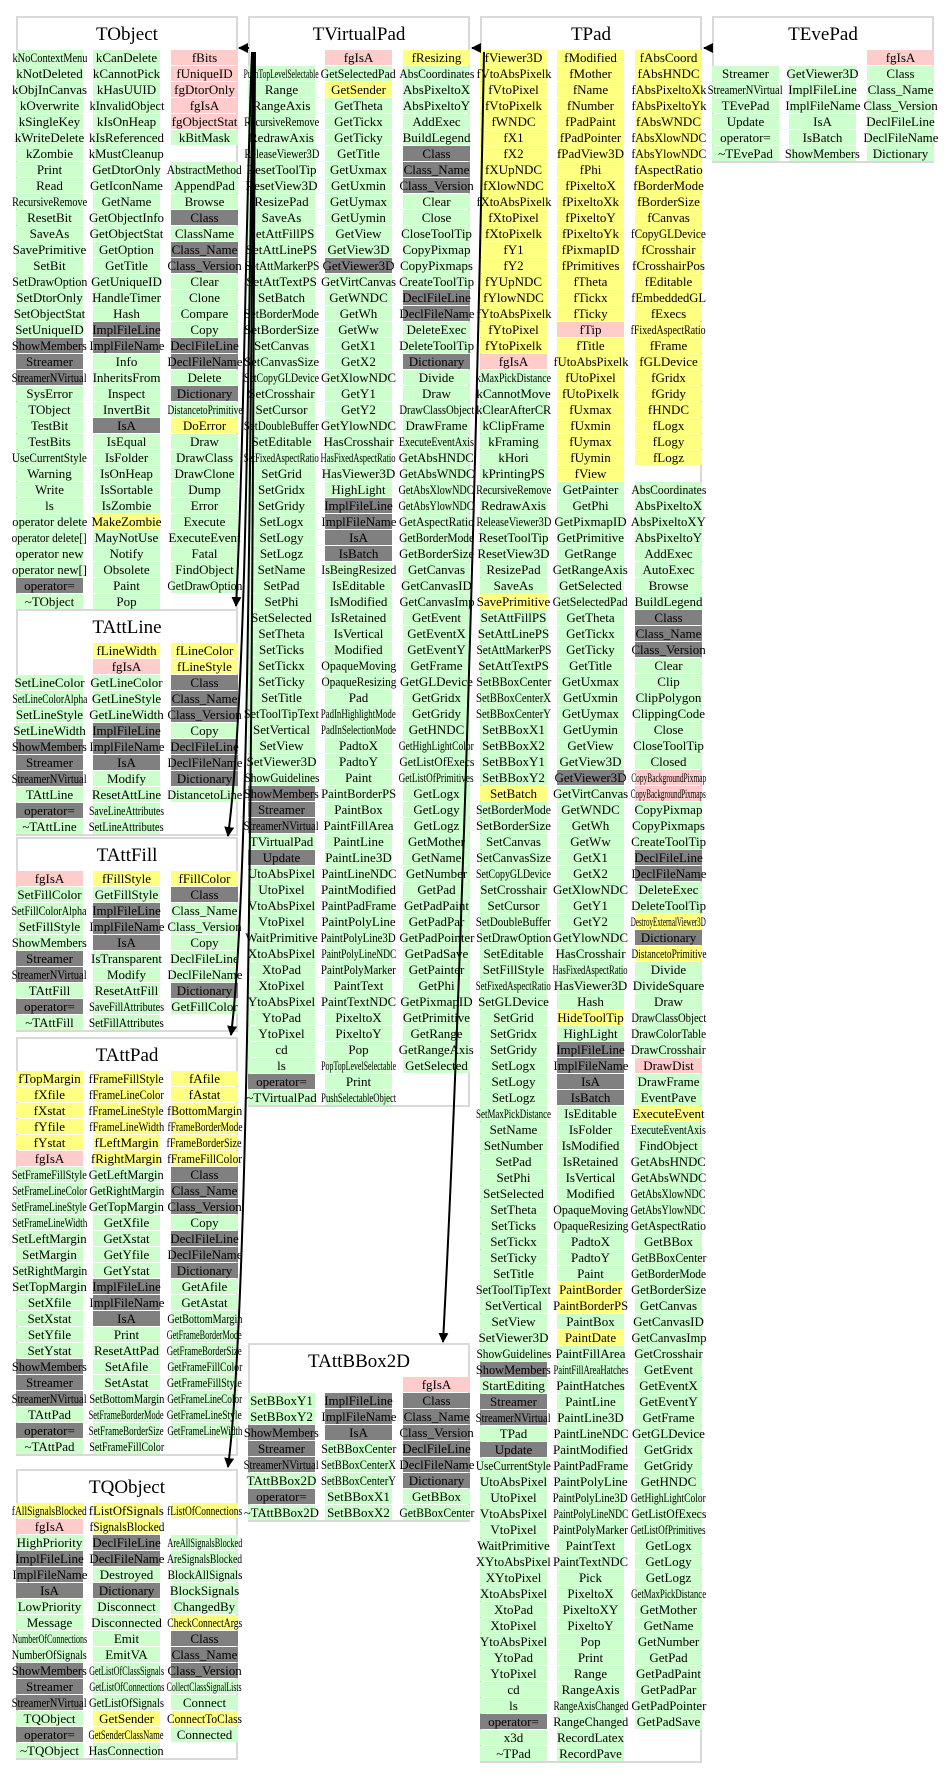 This screenshot has height=1776, width=949. Describe the element at coordinates (436, 201) in the screenshot. I see `member-label: Clear` at that location.